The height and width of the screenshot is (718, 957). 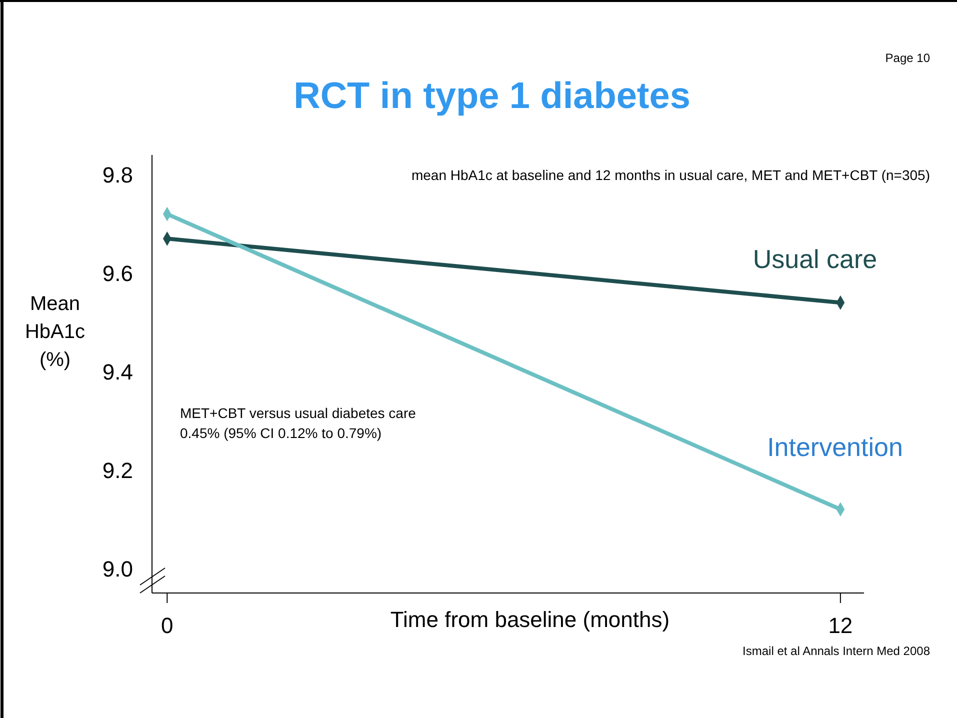 What do you see at coordinates (55, 332) in the screenshot?
I see `y-axis-title: Mean HbA1c (%)` at bounding box center [55, 332].